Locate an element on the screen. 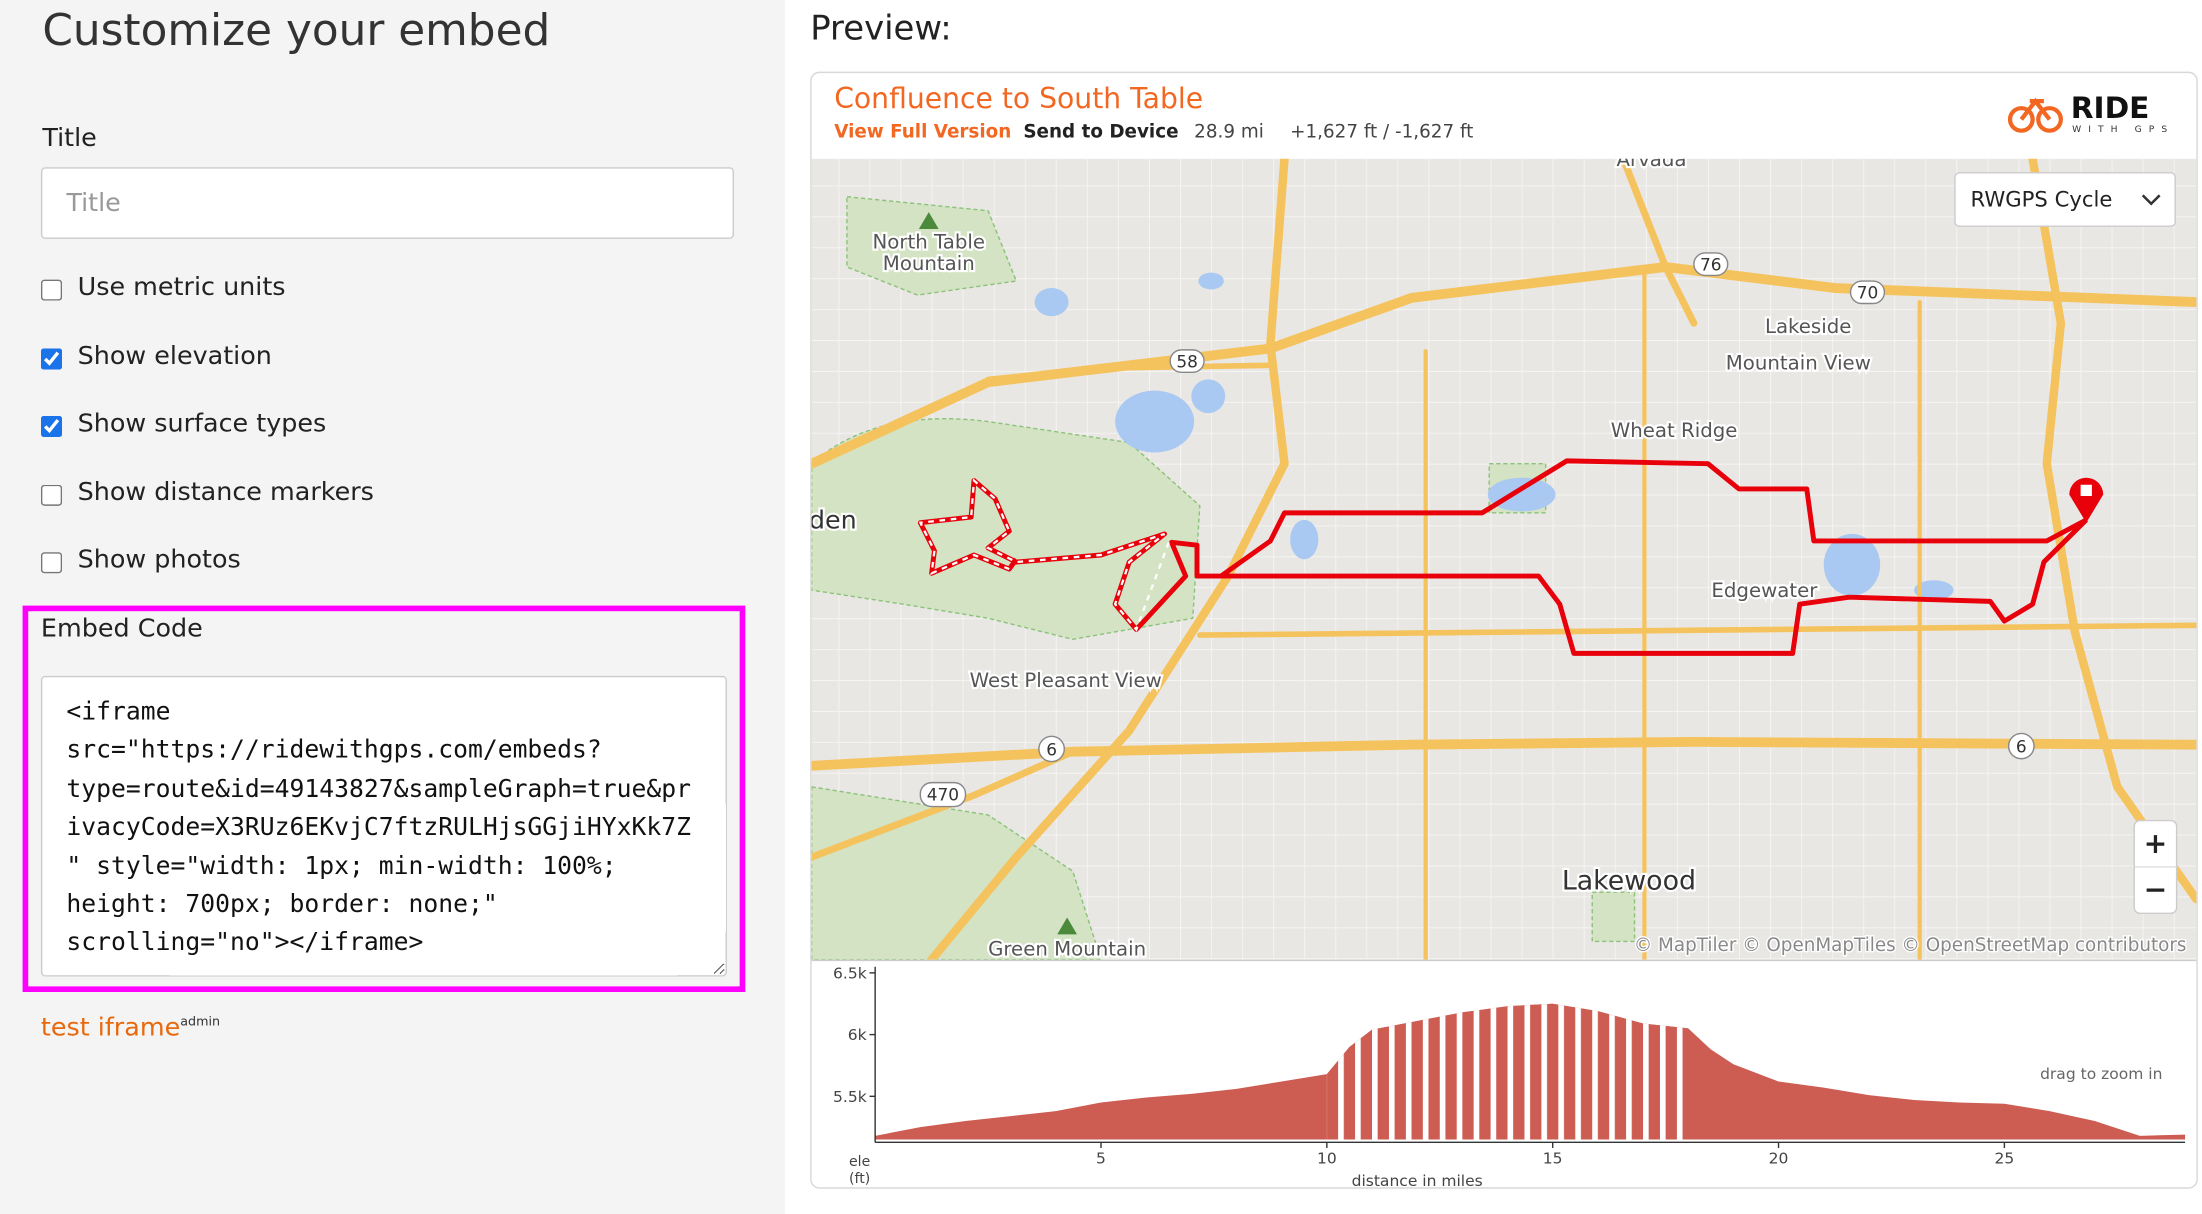  view-full-link: View Full Version is located at coordinates (922, 132).